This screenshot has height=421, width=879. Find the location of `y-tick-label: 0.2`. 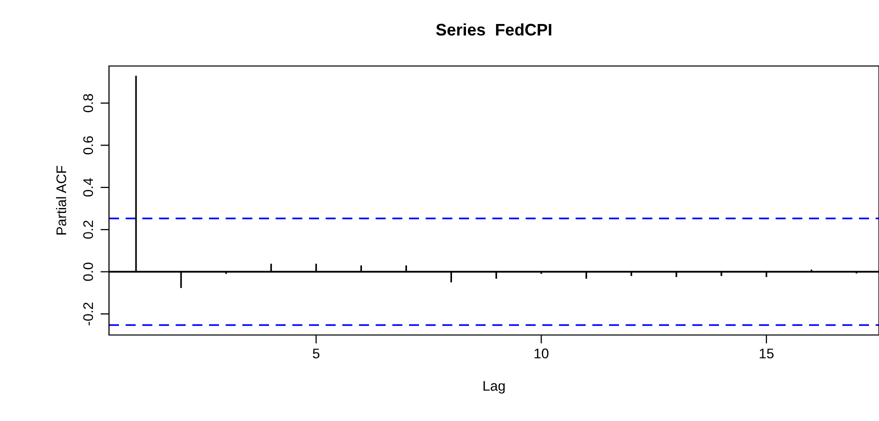

y-tick-label: 0.2 is located at coordinates (88, 229).